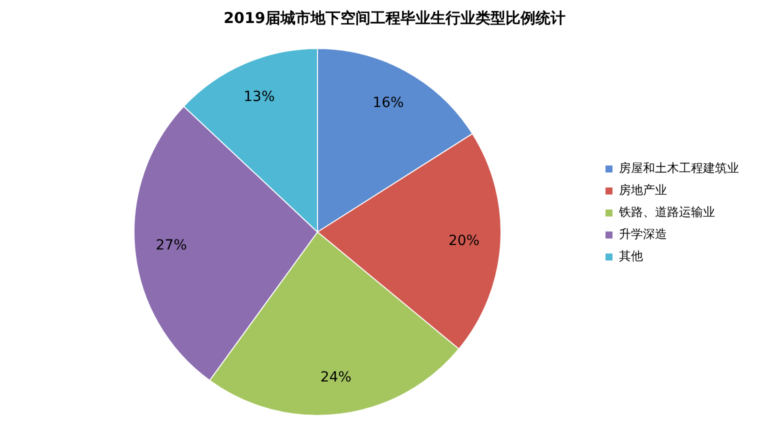 This screenshot has width=759, height=436. What do you see at coordinates (395, 17) in the screenshot?
I see `chart-title: 2019届城市地下空间工程毕业生行业类型比例统计` at bounding box center [395, 17].